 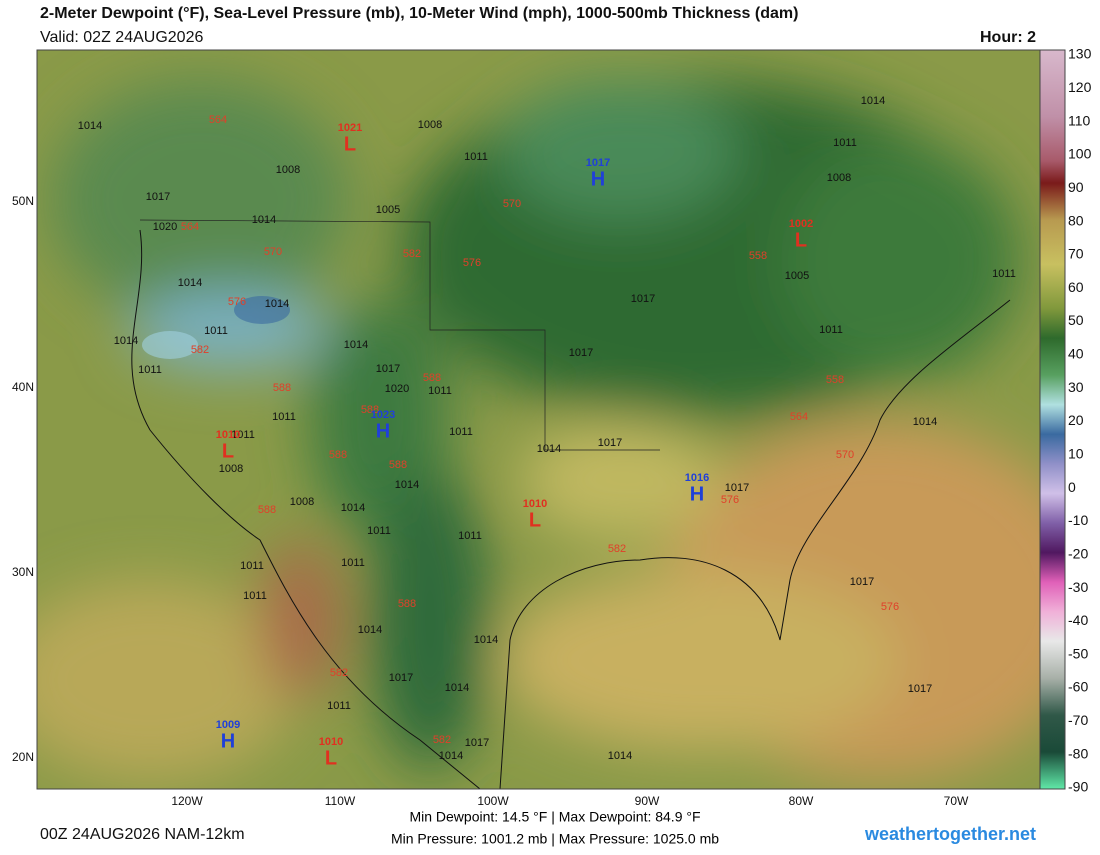 What do you see at coordinates (23, 757) in the screenshot?
I see `latitude-label: 20N` at bounding box center [23, 757].